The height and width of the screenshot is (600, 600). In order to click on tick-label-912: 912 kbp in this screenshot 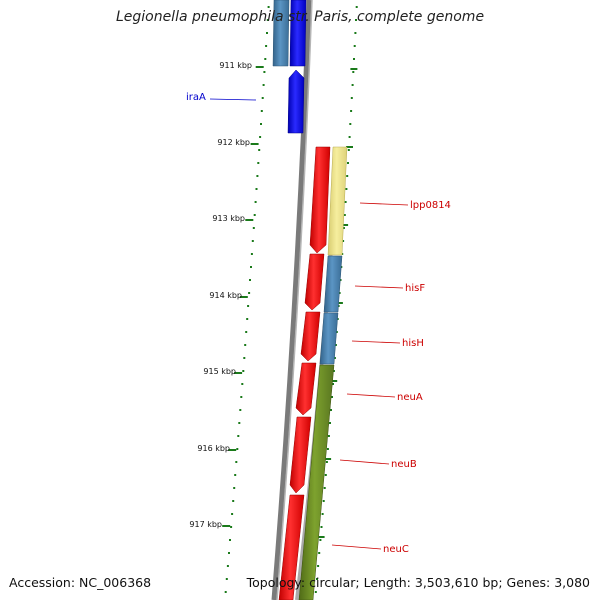, I will do `click(233, 142)`.